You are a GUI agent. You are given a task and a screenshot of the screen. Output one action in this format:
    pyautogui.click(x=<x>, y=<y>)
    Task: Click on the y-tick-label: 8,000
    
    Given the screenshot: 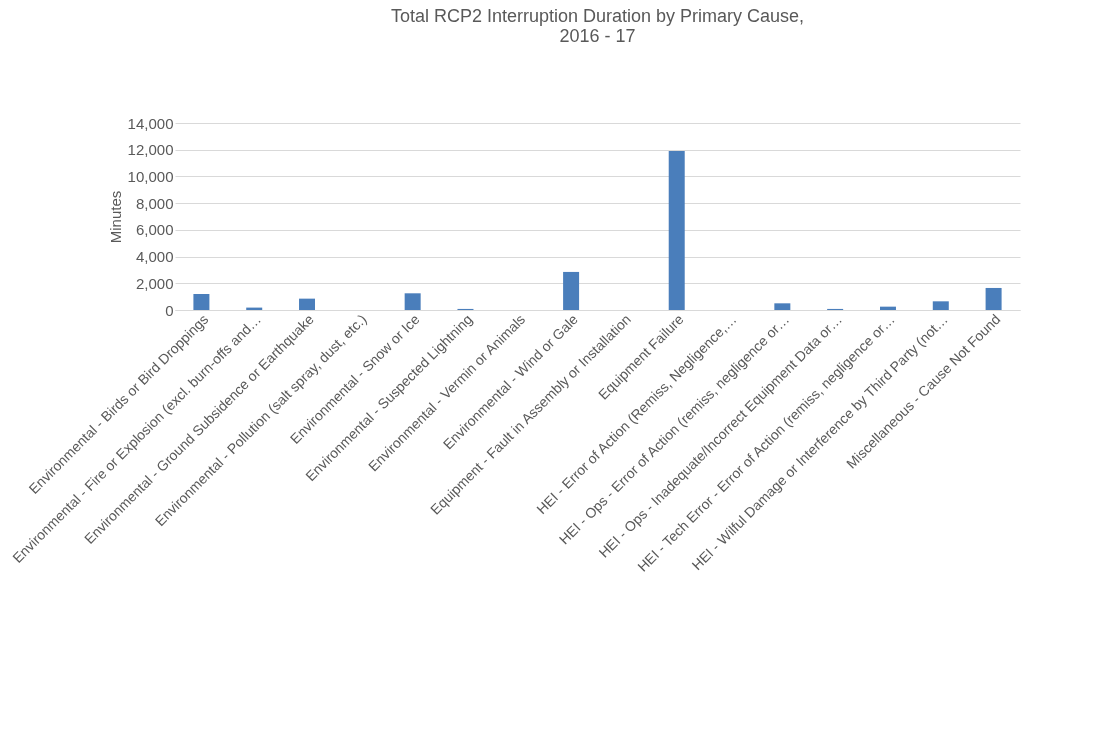 What is the action you would take?
    pyautogui.click(x=154, y=203)
    